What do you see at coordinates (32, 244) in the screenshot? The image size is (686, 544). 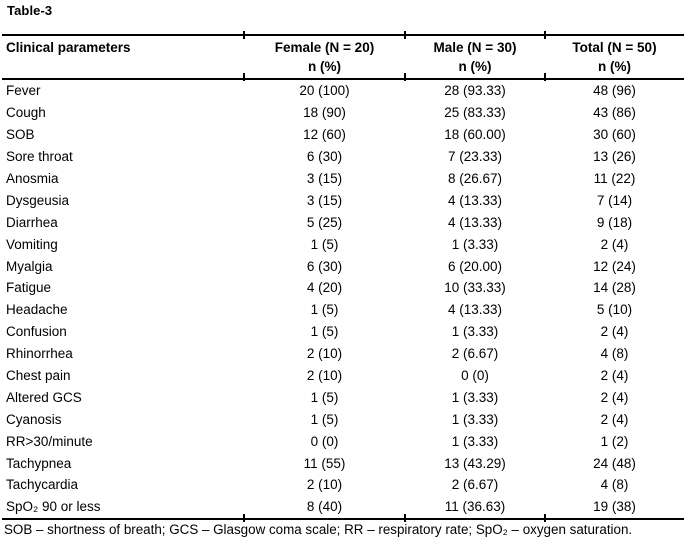 I see `parameter-cell: Vomiting` at bounding box center [32, 244].